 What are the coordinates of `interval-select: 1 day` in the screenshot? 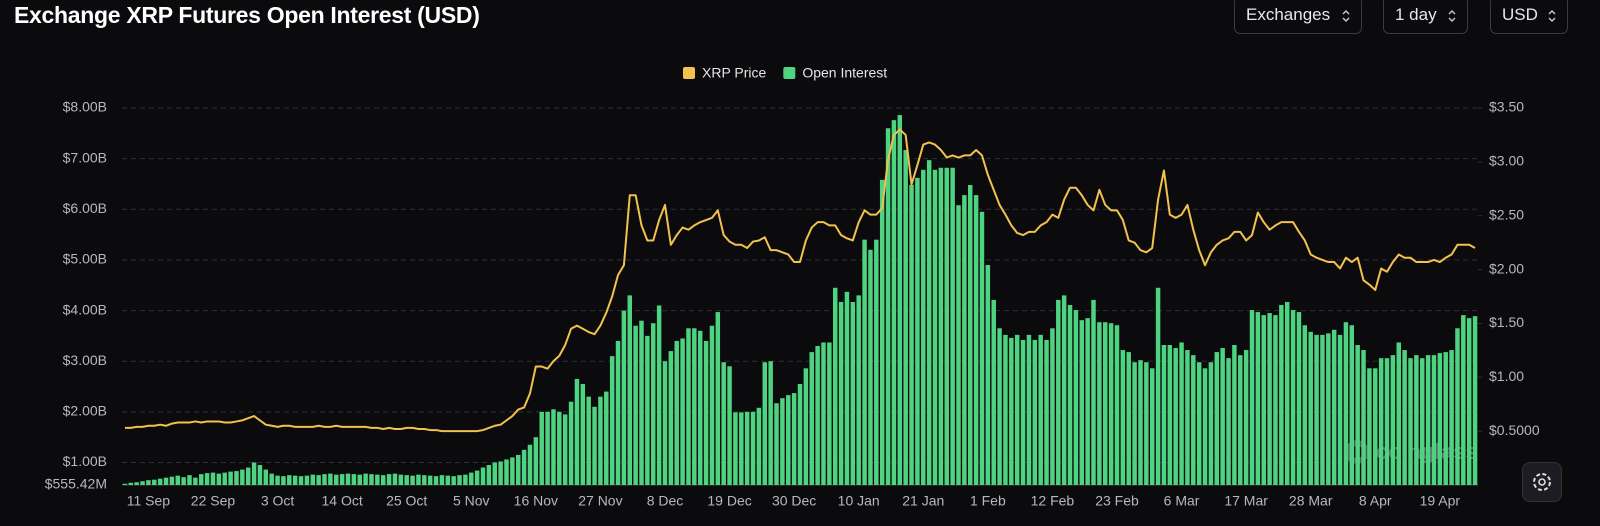 It's located at (1425, 17).